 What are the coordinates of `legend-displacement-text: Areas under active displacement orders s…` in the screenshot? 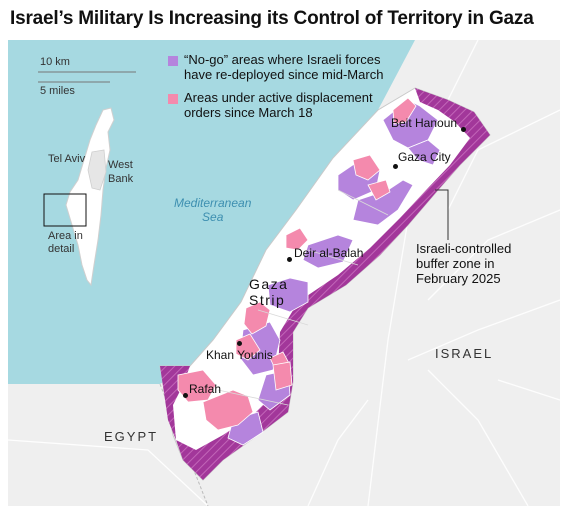 It's located at (278, 105).